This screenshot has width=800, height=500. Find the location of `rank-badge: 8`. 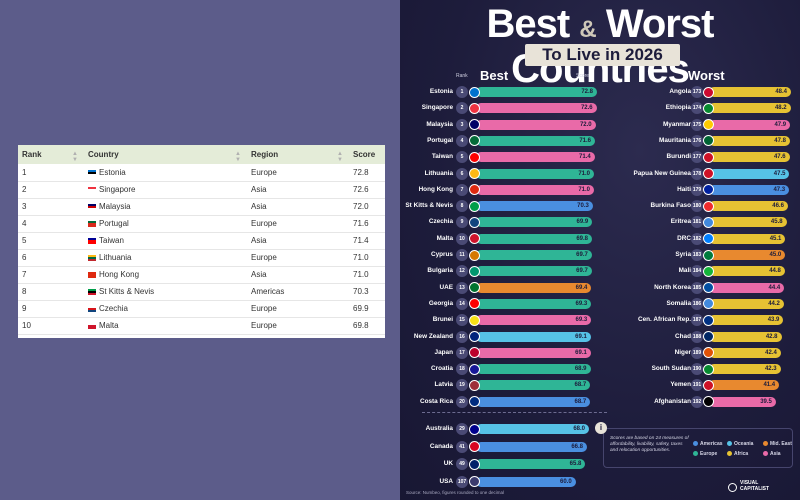

rank-badge: 8 is located at coordinates (462, 206).